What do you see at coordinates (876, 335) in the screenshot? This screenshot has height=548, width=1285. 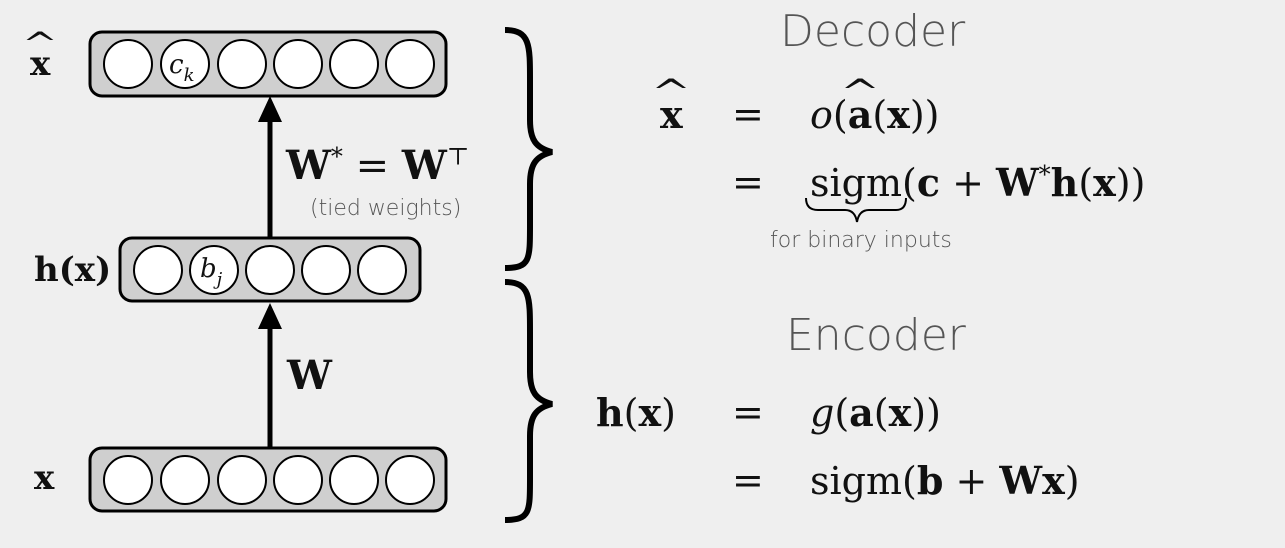 I see `encoder-title: Encoder` at bounding box center [876, 335].